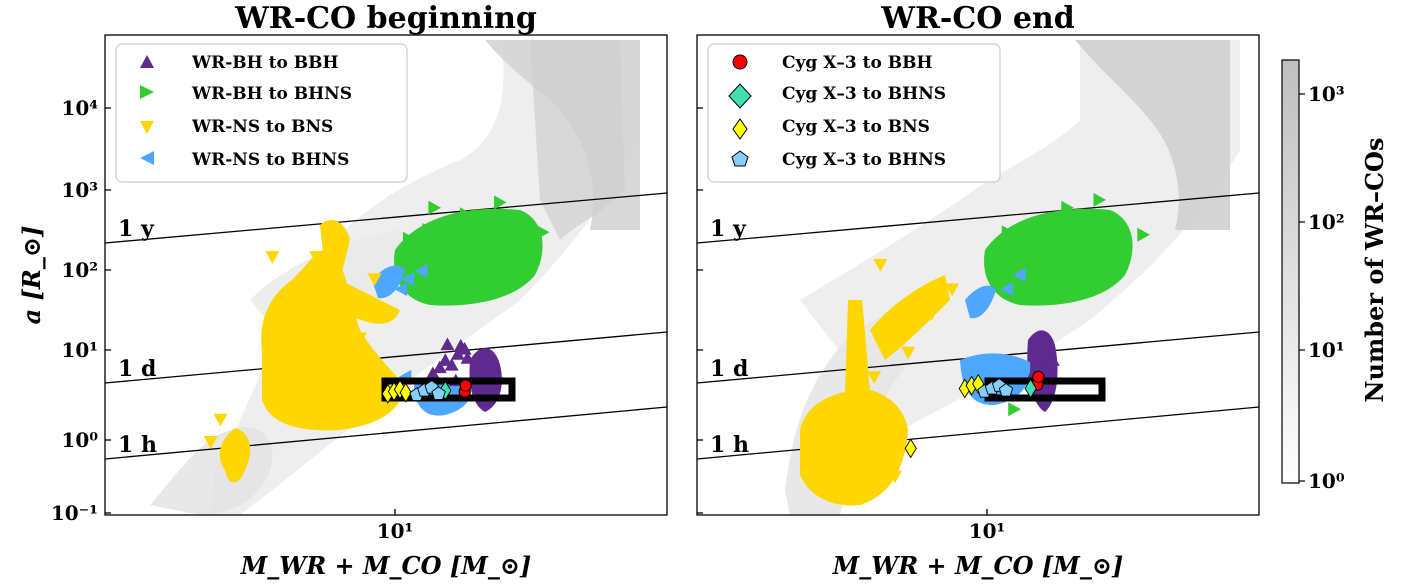 This screenshot has width=1407, height=588. I want to click on left-label-1h: 1 h, so click(137, 445).